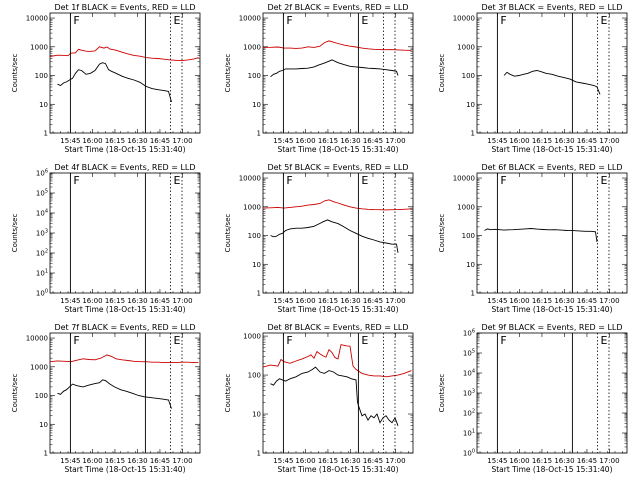 This screenshot has height=480, width=640. I want to click on y-tick-label: 1000, so click(252, 47).